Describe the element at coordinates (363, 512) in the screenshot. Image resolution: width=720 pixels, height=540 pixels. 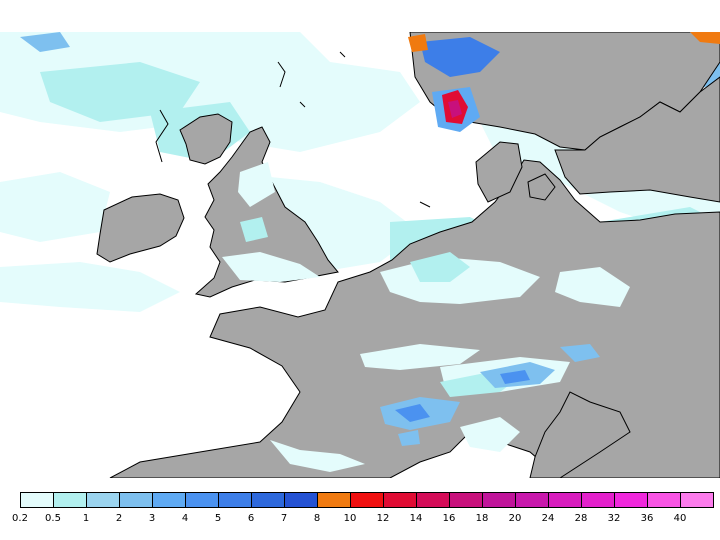
I see `precipitation-legend: 0.2 0.5 1 2 3 4 5 6 7 8 10 12 14 16 18 20 24 28 32 36 40` at that location.